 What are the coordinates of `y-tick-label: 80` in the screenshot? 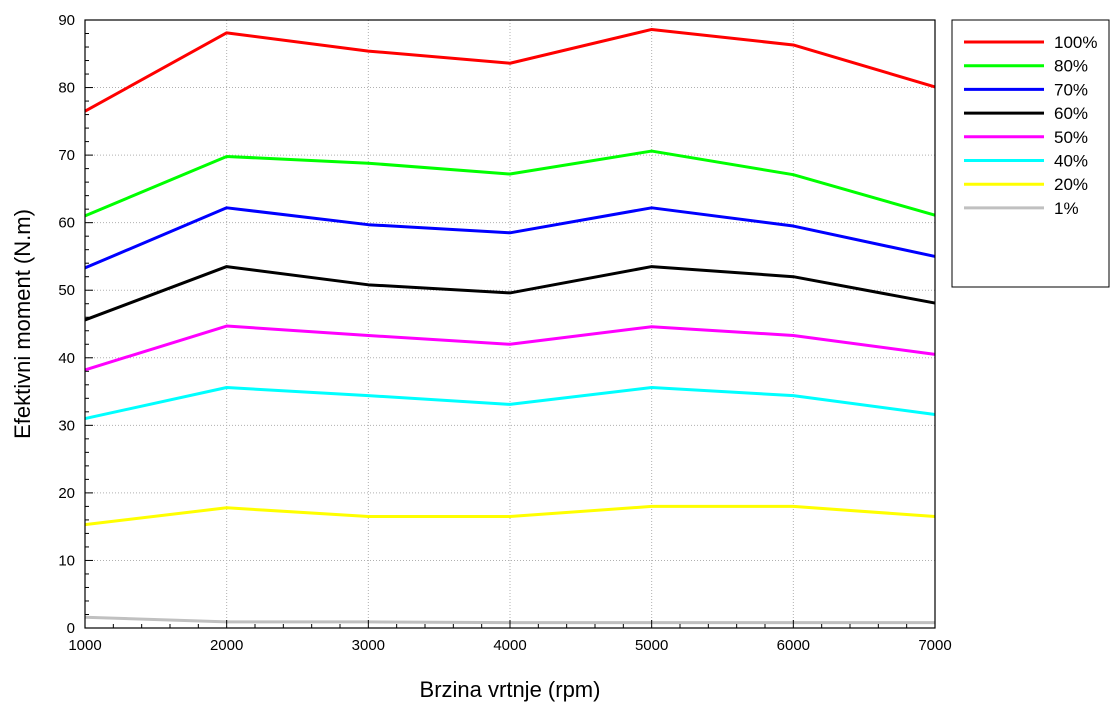 It's located at (66, 88).